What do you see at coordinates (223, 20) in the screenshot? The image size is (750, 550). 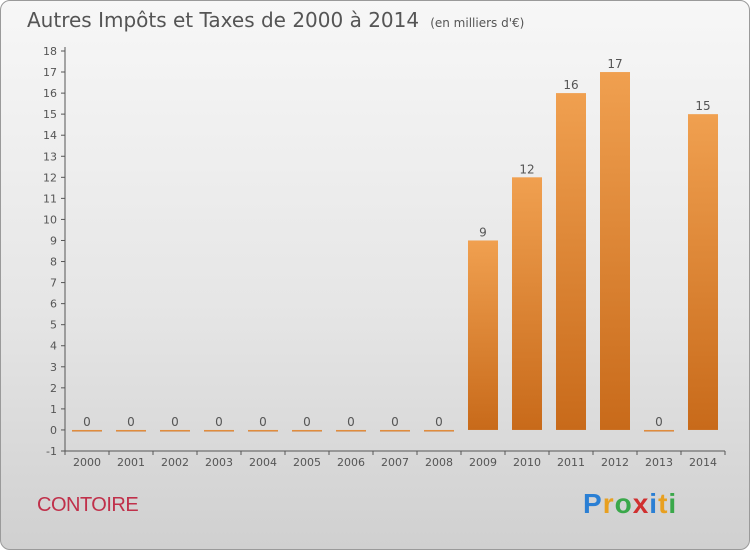 I see `title-text: Autres Impôts et Taxes de 2000 à 2014` at bounding box center [223, 20].